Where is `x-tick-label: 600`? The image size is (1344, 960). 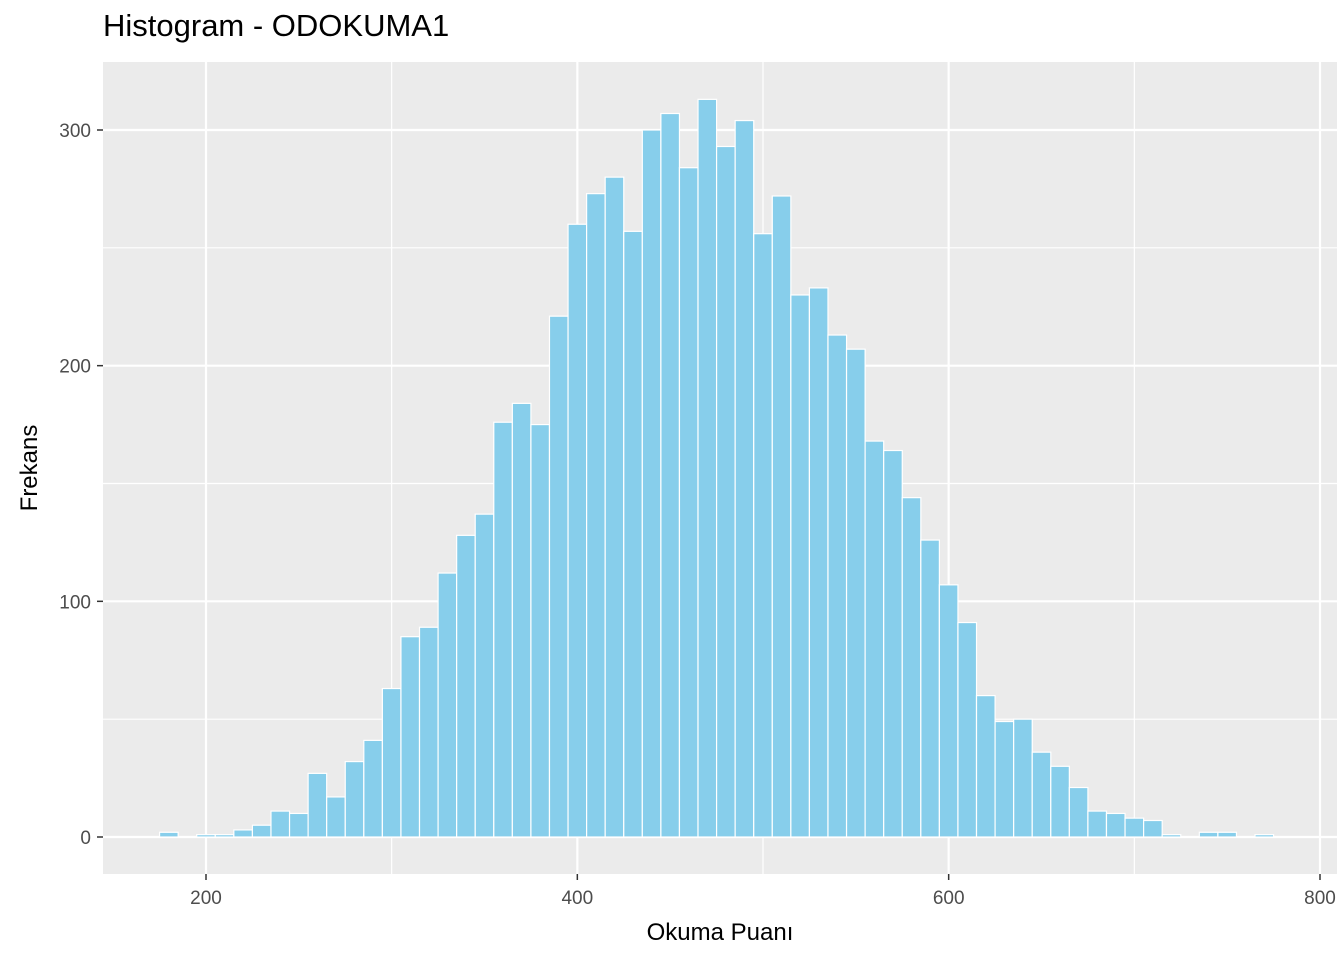 x-tick-label: 600 is located at coordinates (949, 898).